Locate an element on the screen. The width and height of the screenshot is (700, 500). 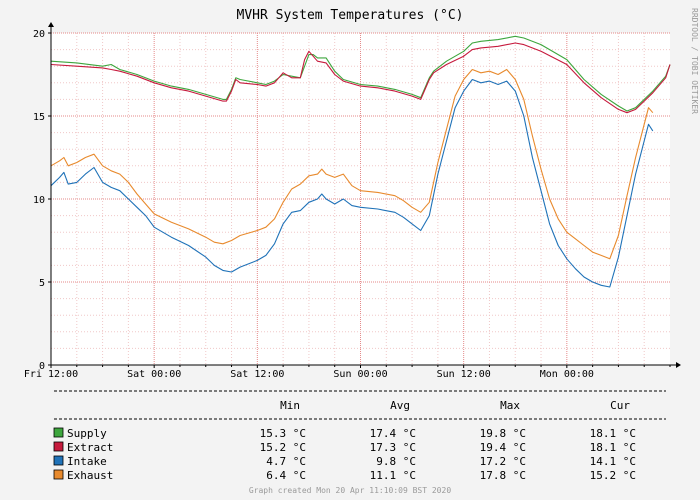
y-tick-label: 10 is located at coordinates (39, 200).